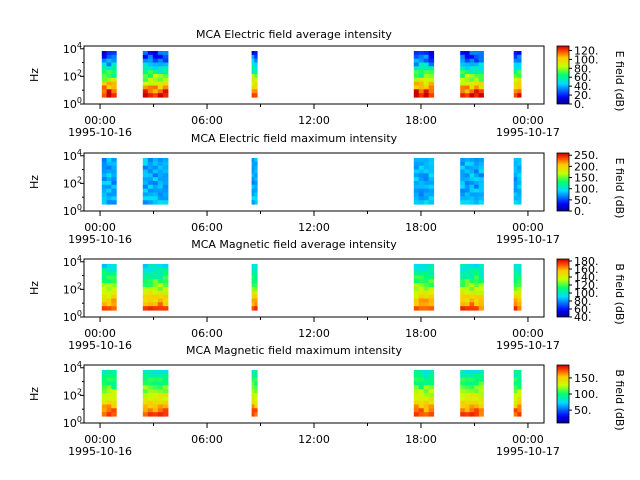 This screenshot has height=480, width=640. I want to click on y-tick-label: 100, so click(72, 316).